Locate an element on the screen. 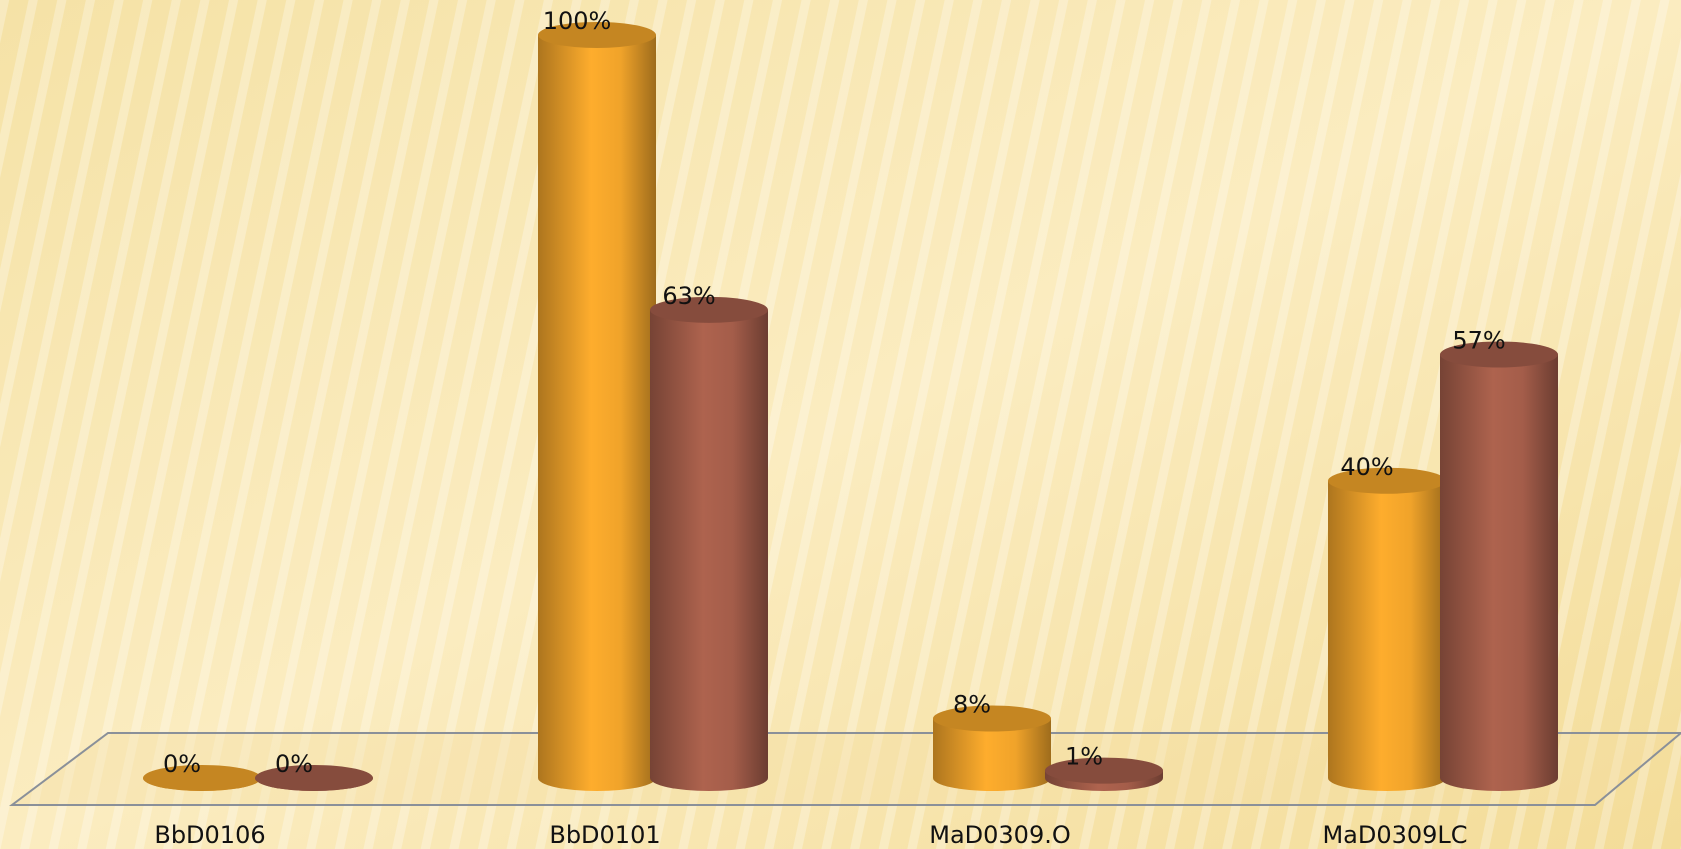 The height and width of the screenshot is (849, 1681). floor is located at coordinates (845, 769).